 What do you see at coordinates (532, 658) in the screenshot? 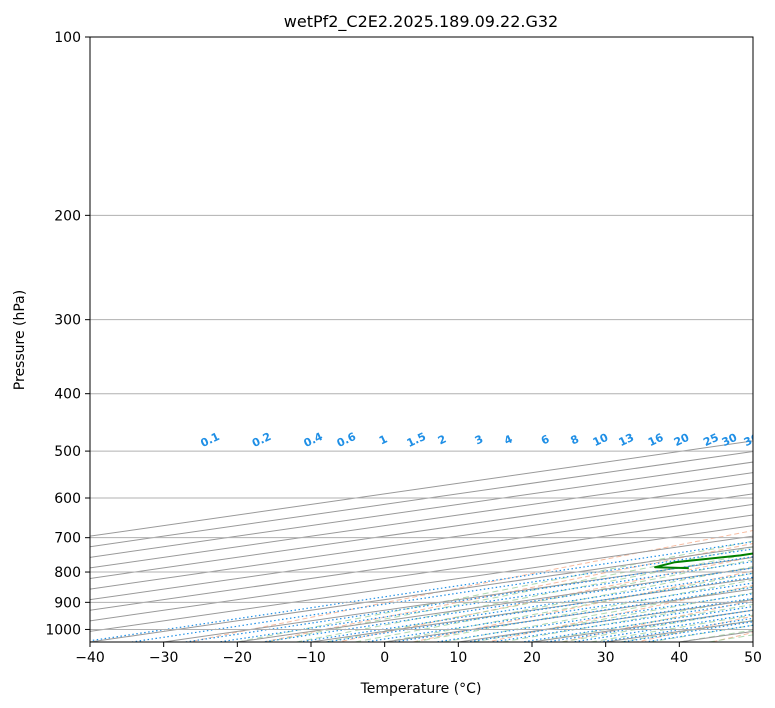
I see `x-tick-label: 20` at bounding box center [532, 658].